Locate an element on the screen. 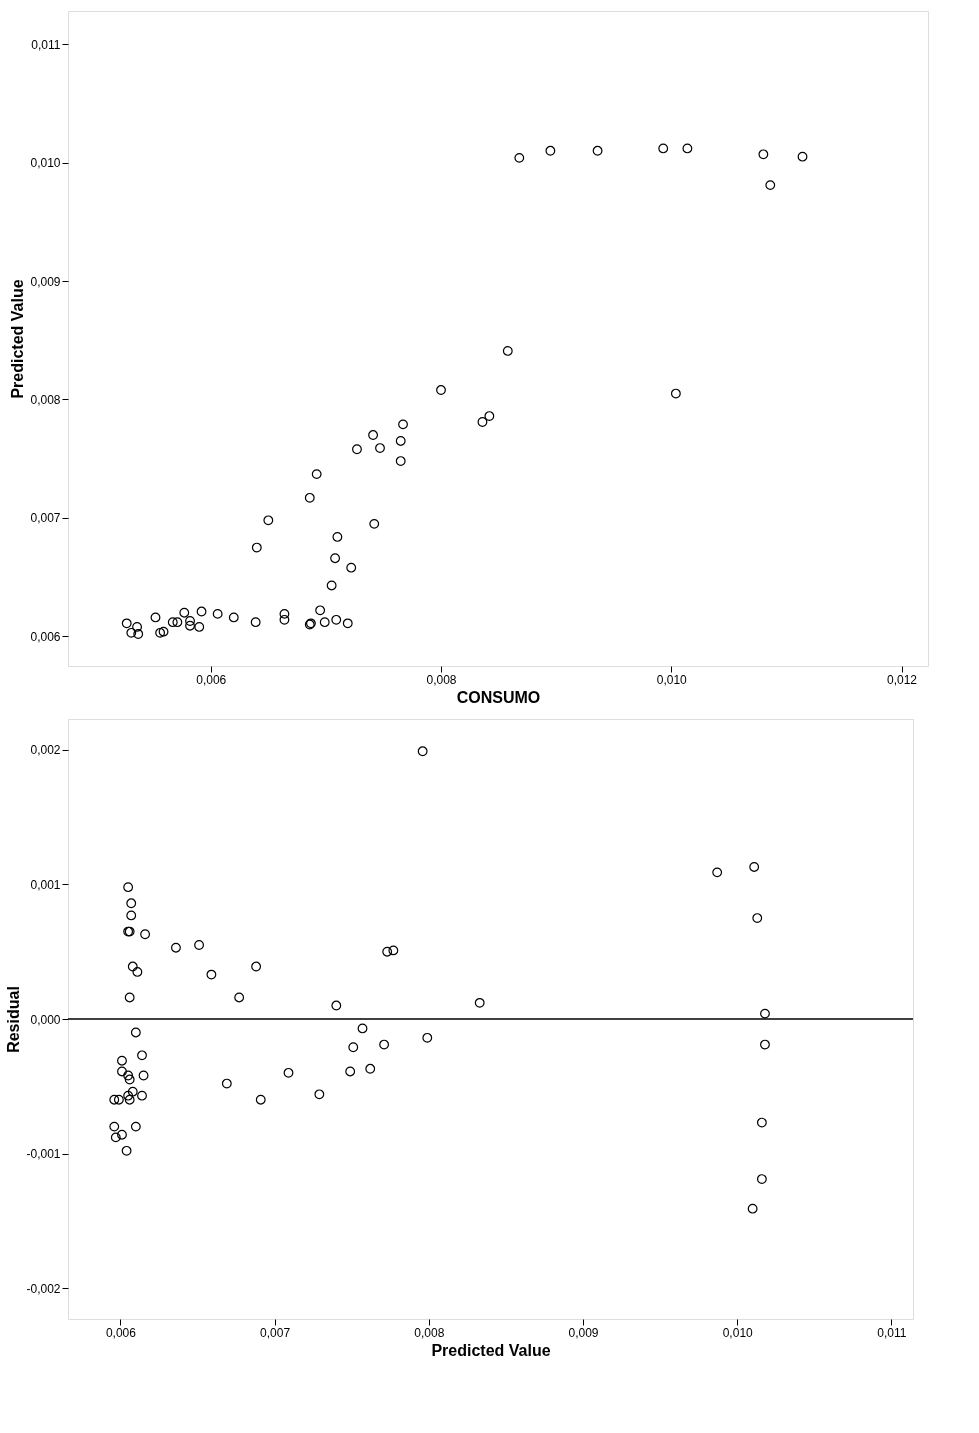 This screenshot has height=1433, width=979. y-tick-label: 0,007 is located at coordinates (45, 518).